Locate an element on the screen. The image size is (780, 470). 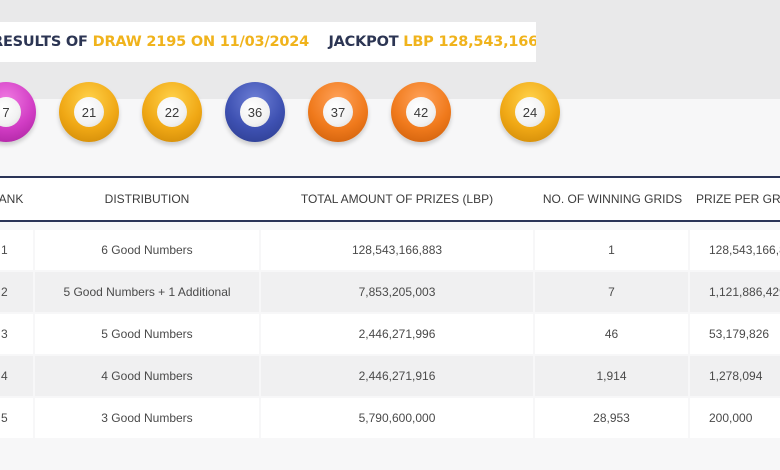
ball-number: 37 is located at coordinates (338, 112).